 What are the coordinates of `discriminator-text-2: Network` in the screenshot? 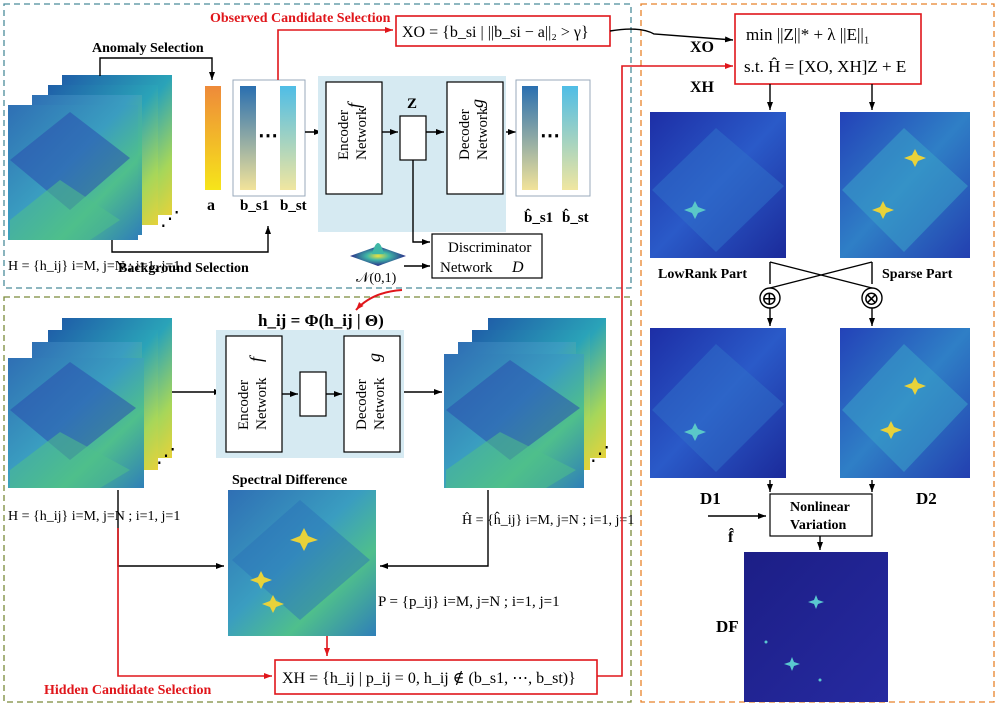 It's located at (466, 268).